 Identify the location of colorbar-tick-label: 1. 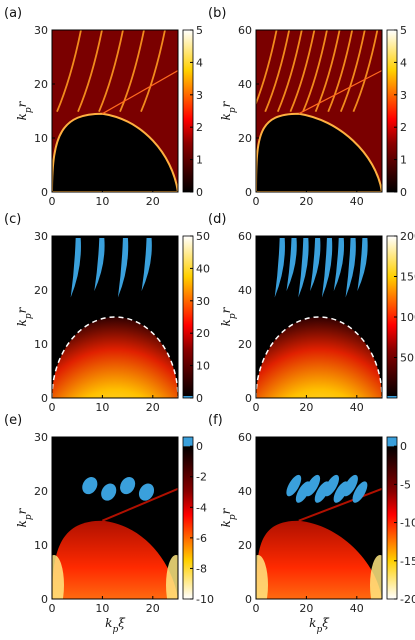
(403, 160).